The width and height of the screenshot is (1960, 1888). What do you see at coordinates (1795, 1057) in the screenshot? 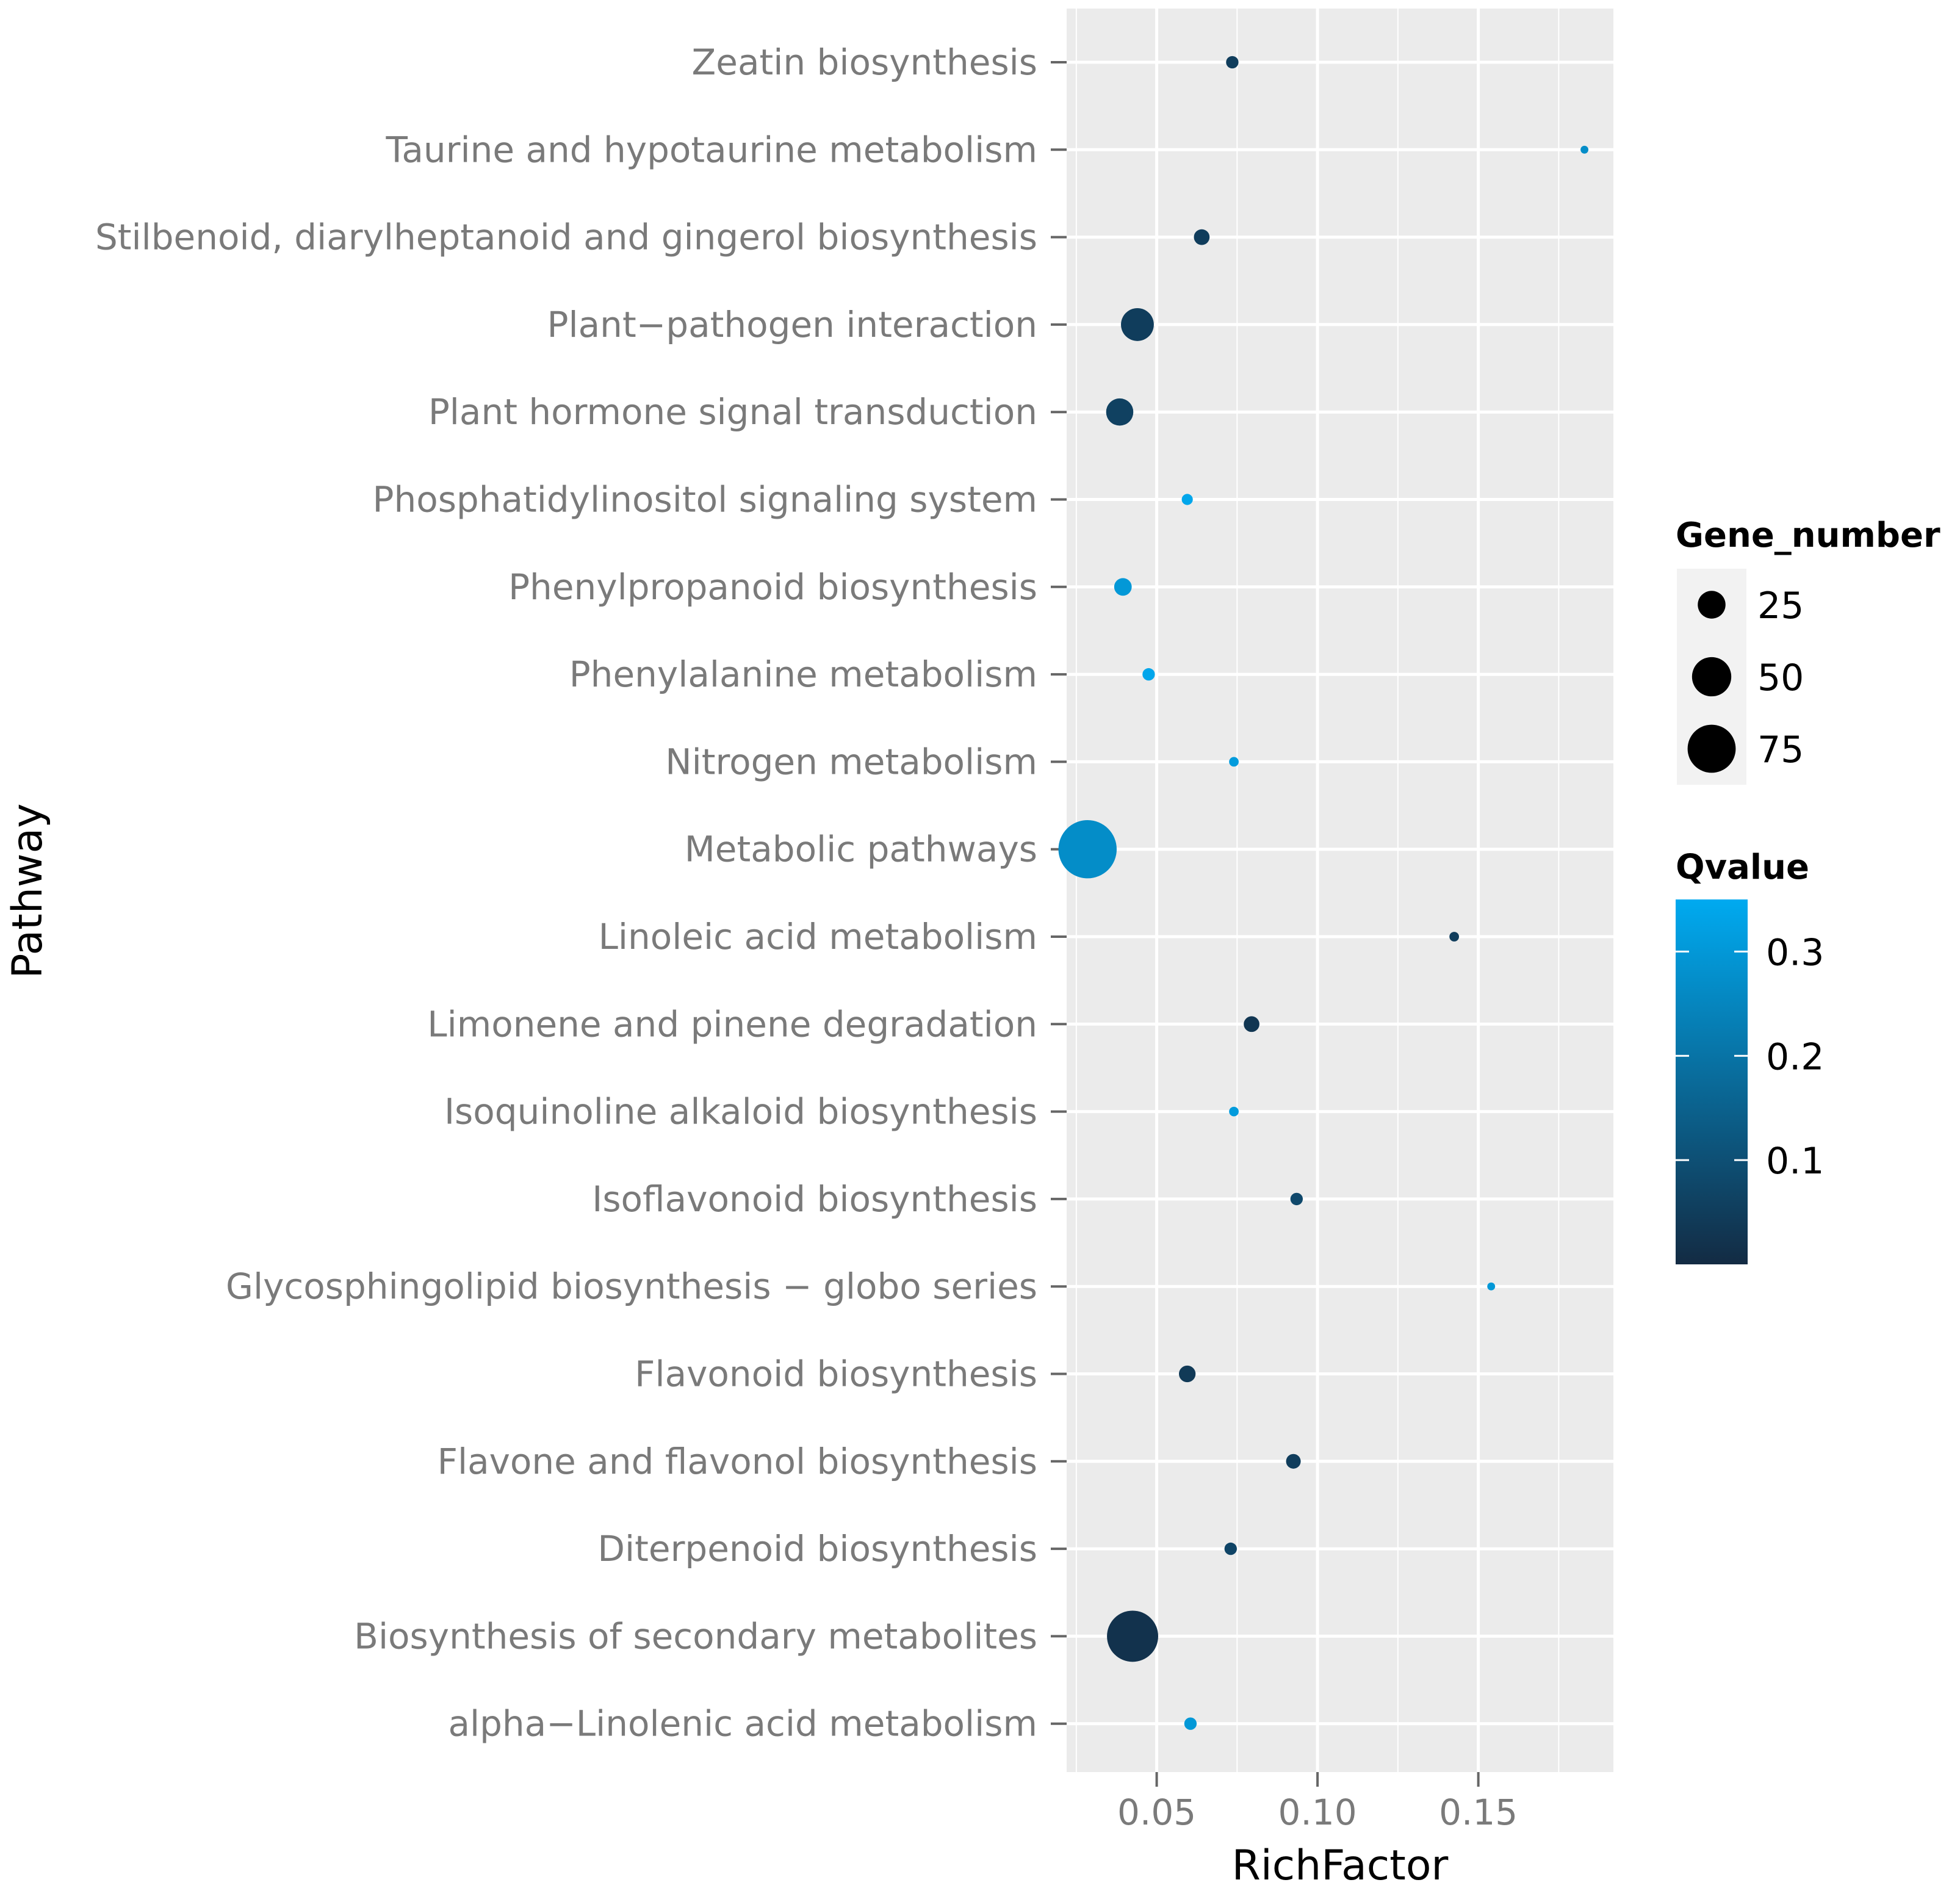
I see `colorbar-tick-label: 0.2` at bounding box center [1795, 1057].